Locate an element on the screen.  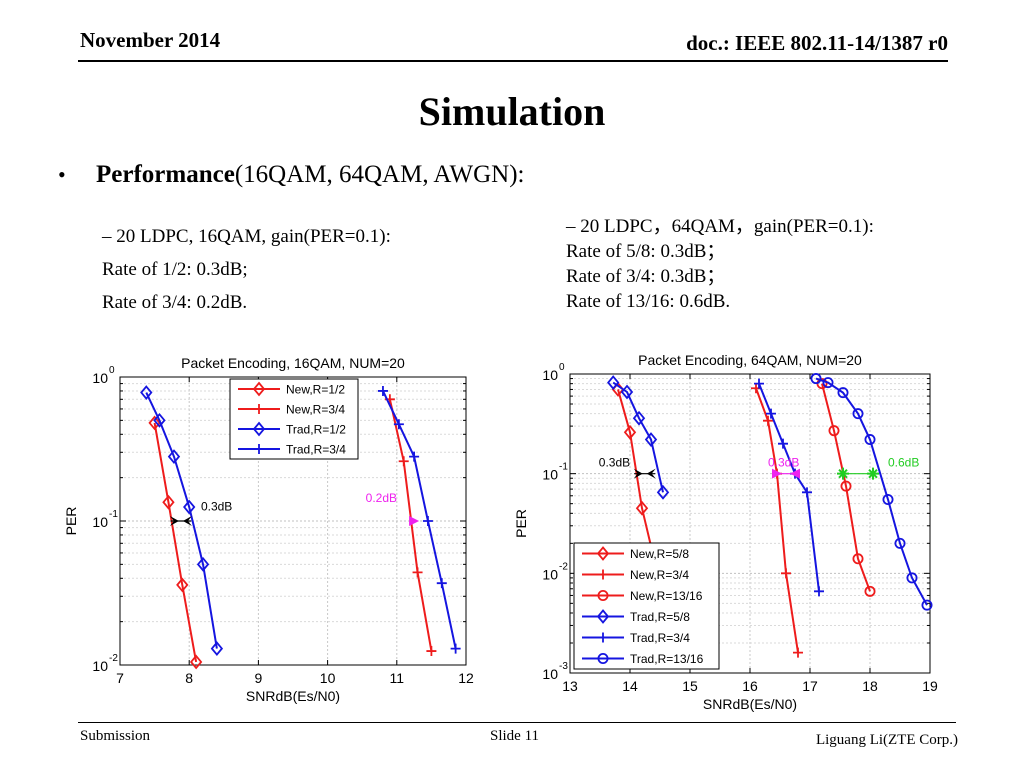
legend-item: New,R=1/2 is located at coordinates (291, 389).